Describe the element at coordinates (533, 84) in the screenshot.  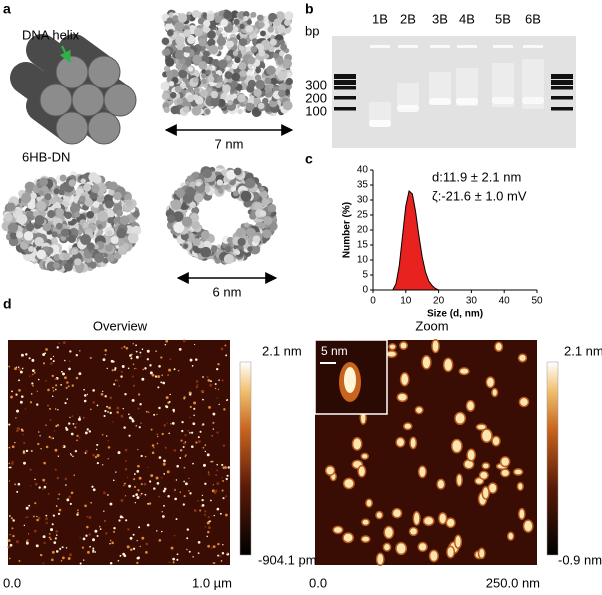
I see `gel-smear` at that location.